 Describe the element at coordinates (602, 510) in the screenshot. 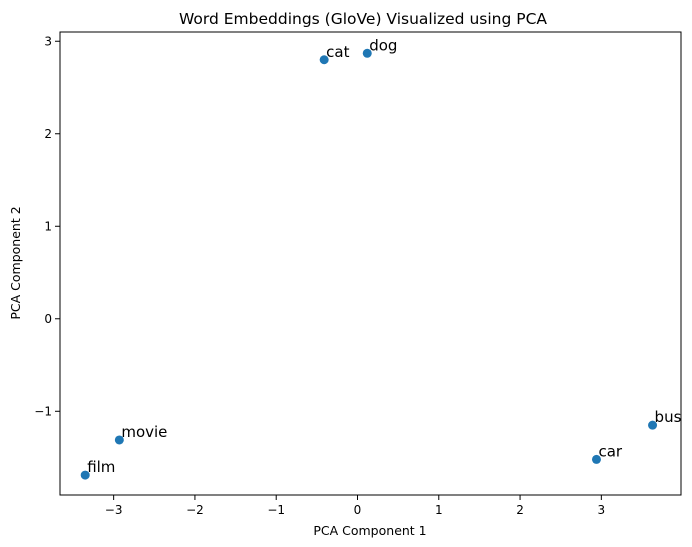

I see `x-tick-label: 3` at that location.